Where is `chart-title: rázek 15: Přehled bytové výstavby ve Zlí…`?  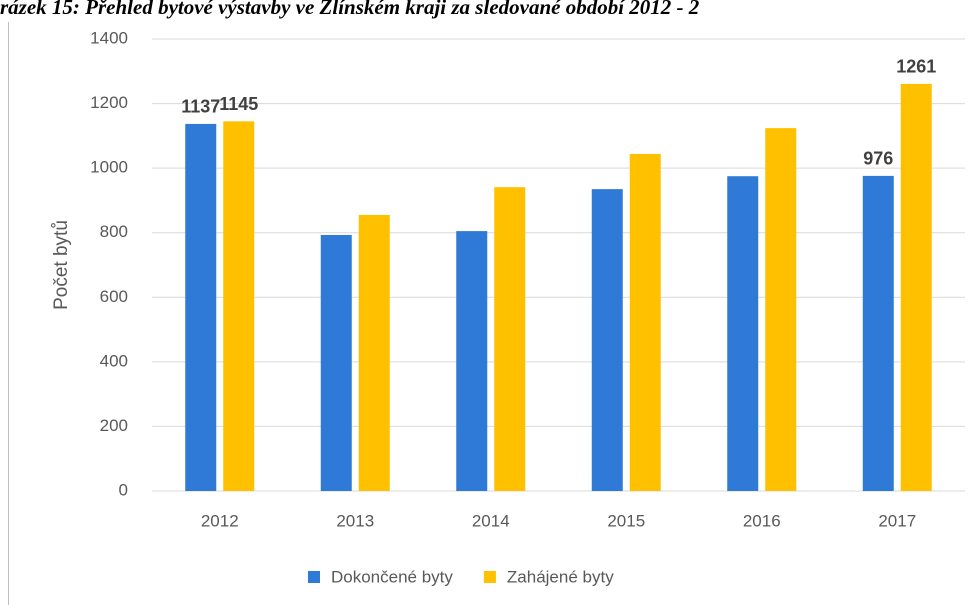 chart-title: rázek 15: Přehled bytové výstavby ve Zlí… is located at coordinates (350, 9).